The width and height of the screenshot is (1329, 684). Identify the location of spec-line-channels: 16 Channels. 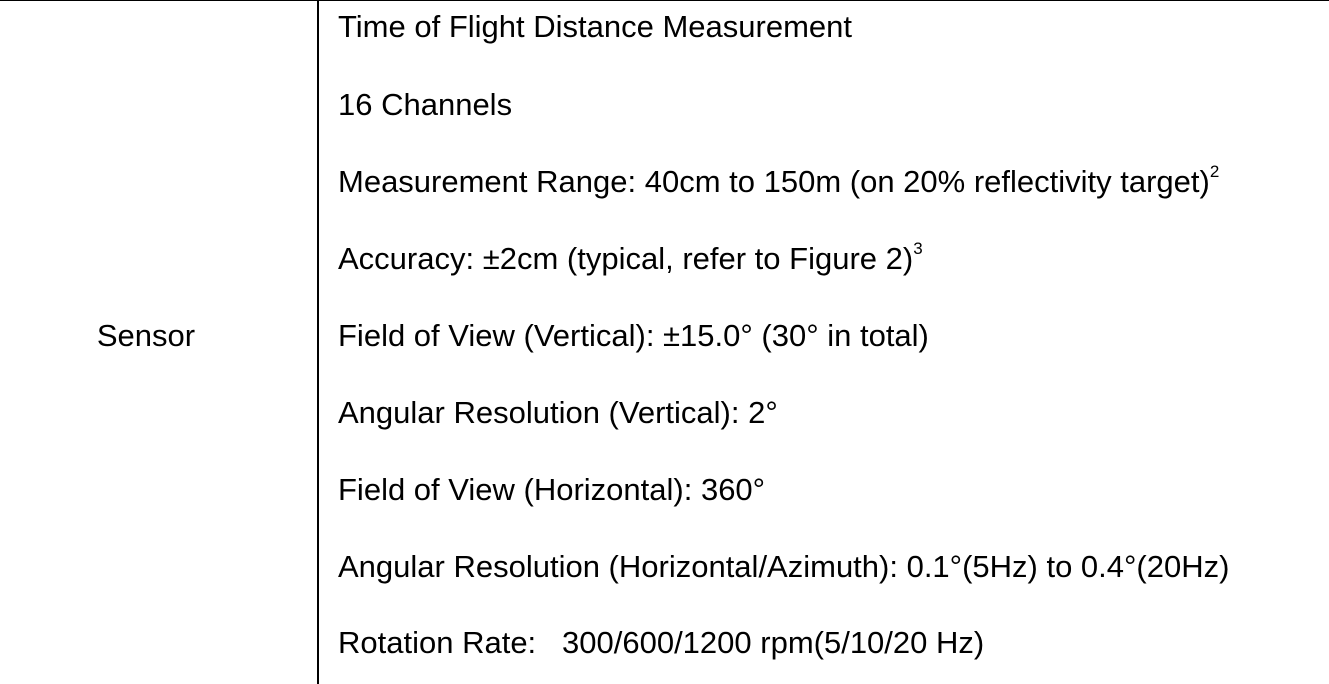
(425, 104).